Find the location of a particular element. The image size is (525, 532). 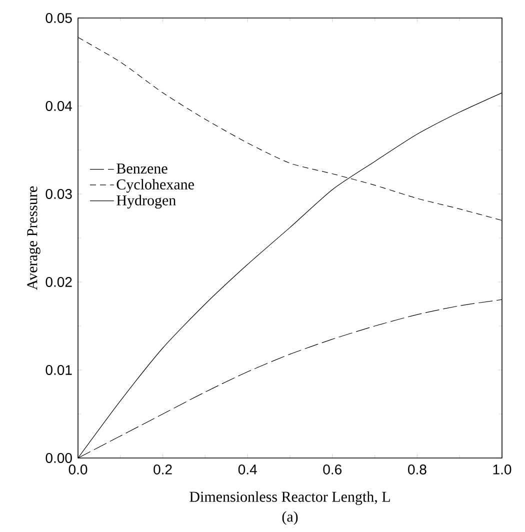

x-tick-label: 1.0 is located at coordinates (502, 469).